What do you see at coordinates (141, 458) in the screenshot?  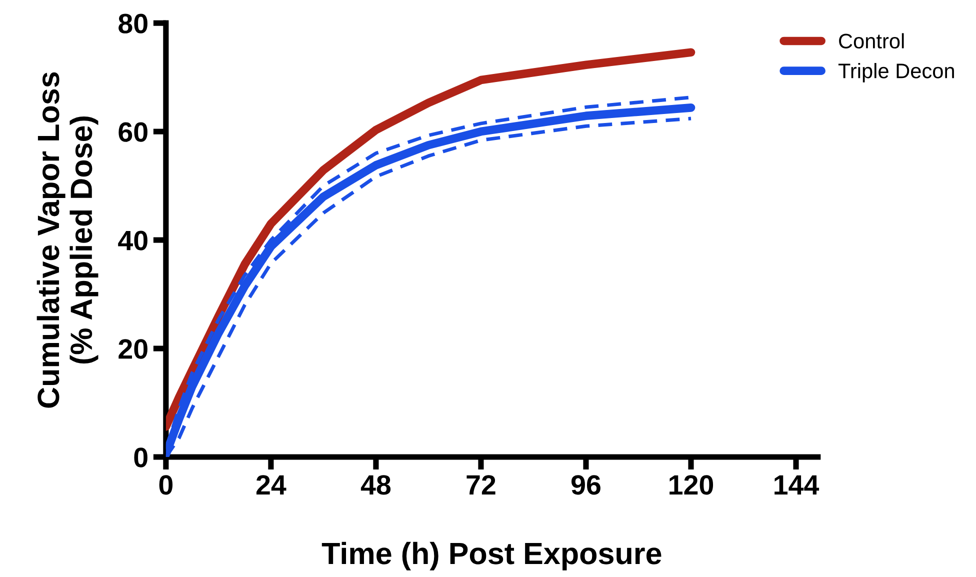 I see `y-tick-label: 0` at bounding box center [141, 458].